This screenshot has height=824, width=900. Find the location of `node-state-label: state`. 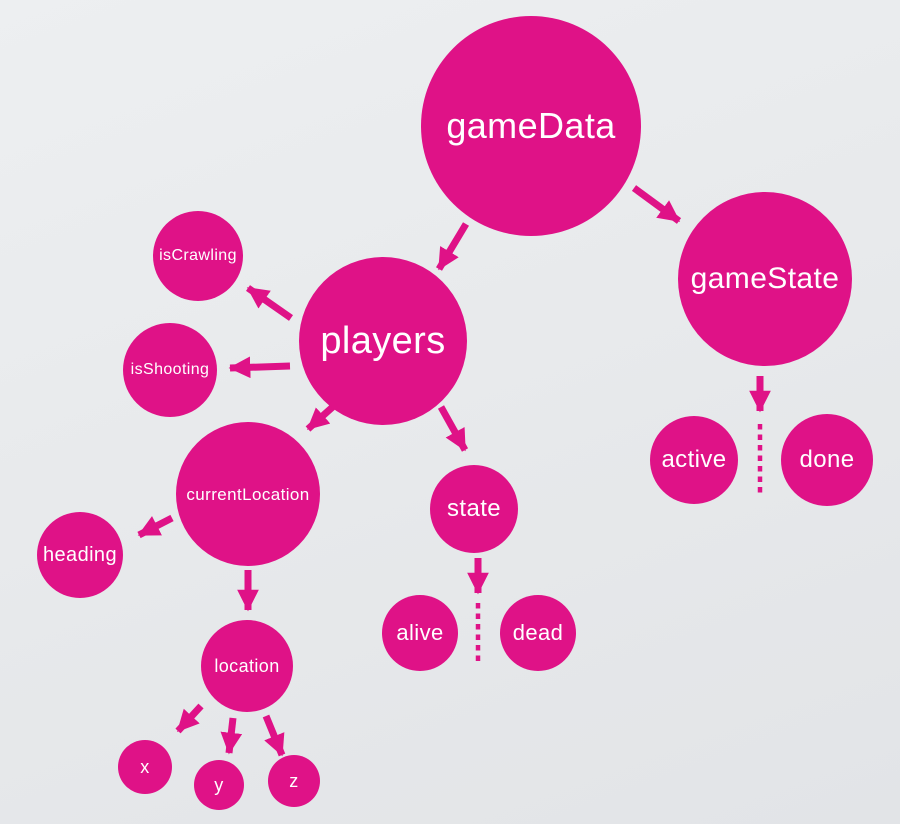

node-state-label: state is located at coordinates (474, 508).